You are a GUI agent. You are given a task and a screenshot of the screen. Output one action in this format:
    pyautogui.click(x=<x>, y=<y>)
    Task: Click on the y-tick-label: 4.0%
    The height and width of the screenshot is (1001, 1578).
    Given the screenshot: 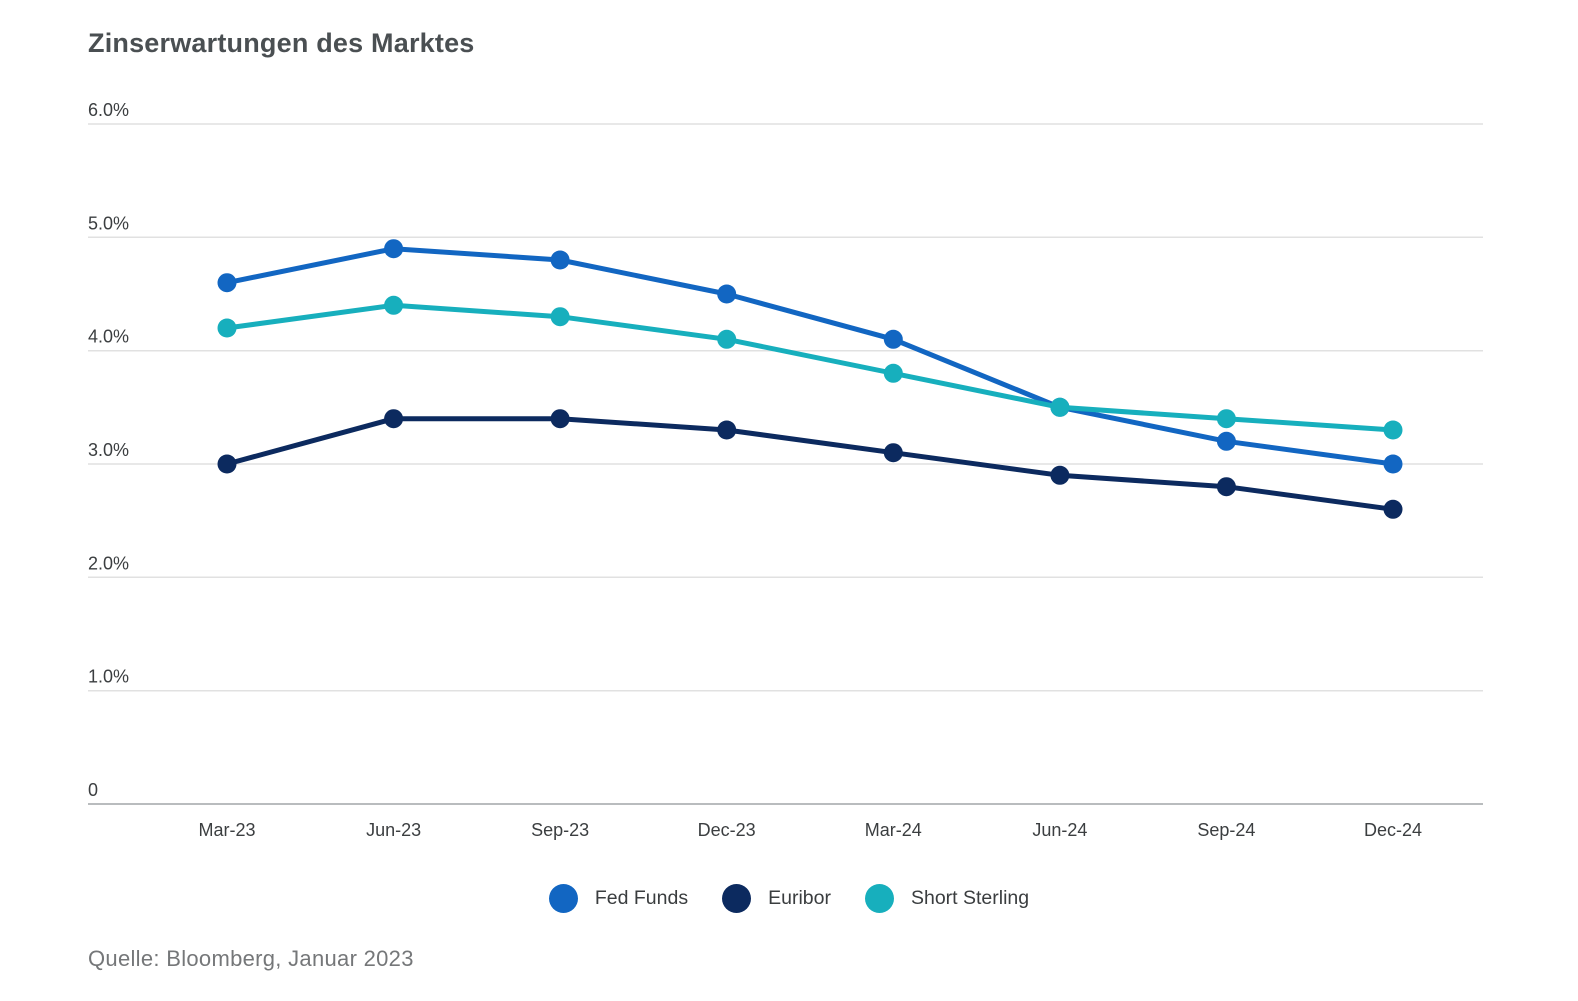 What is the action you would take?
    pyautogui.click(x=108, y=337)
    